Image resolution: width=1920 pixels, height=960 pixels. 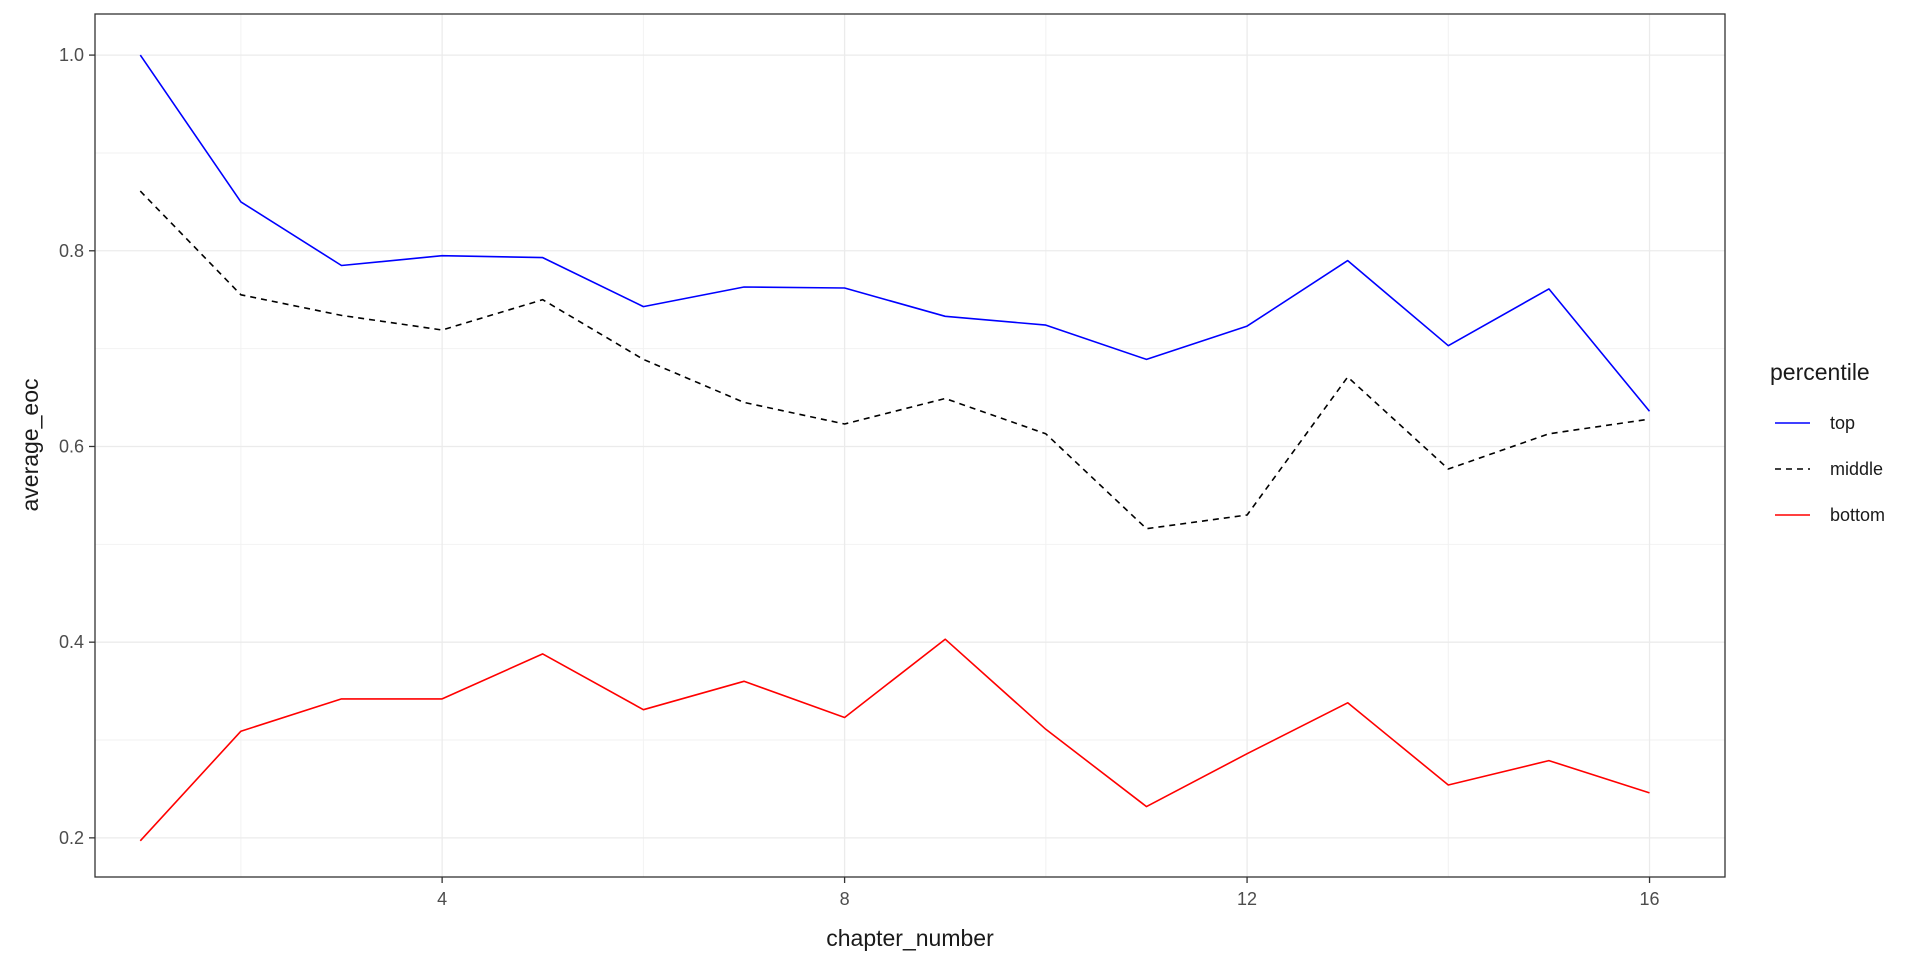 I want to click on x-axis-title: chapter_number, so click(x=910, y=938).